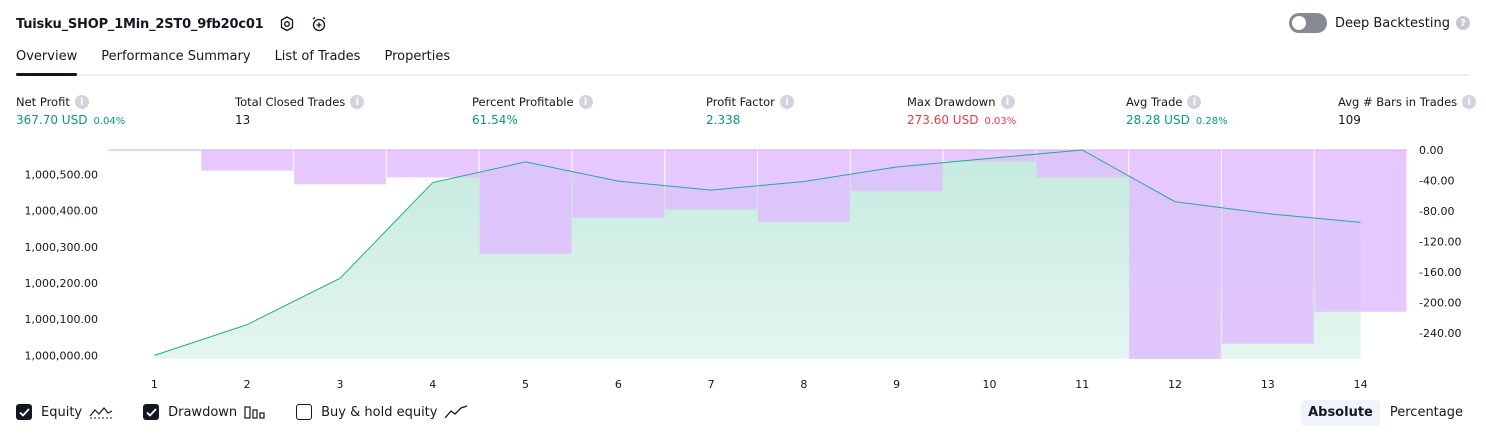  Describe the element at coordinates (896, 384) in the screenshot. I see `x-axis-tick-label: 9` at that location.